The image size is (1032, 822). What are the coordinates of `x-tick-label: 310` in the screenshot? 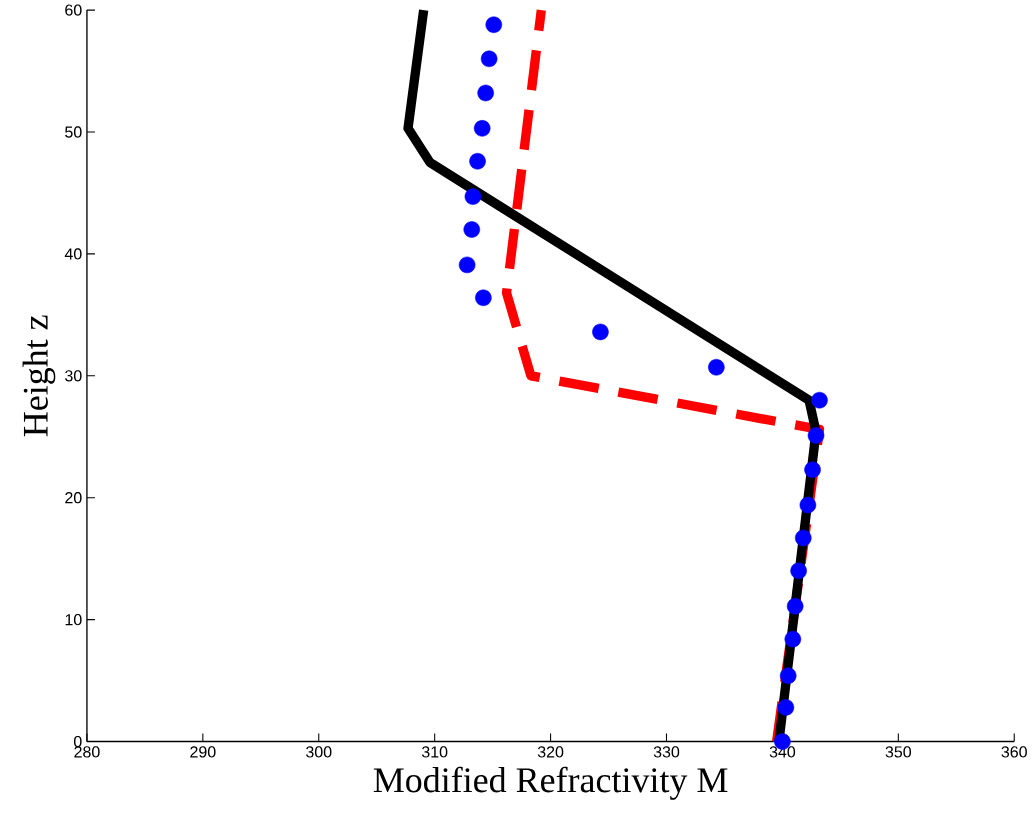 It's located at (434, 752).